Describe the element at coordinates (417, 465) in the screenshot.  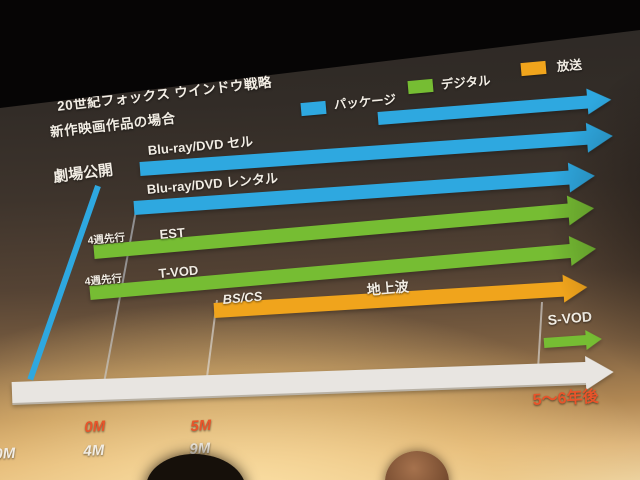
I see `audience-bald-head` at that location.